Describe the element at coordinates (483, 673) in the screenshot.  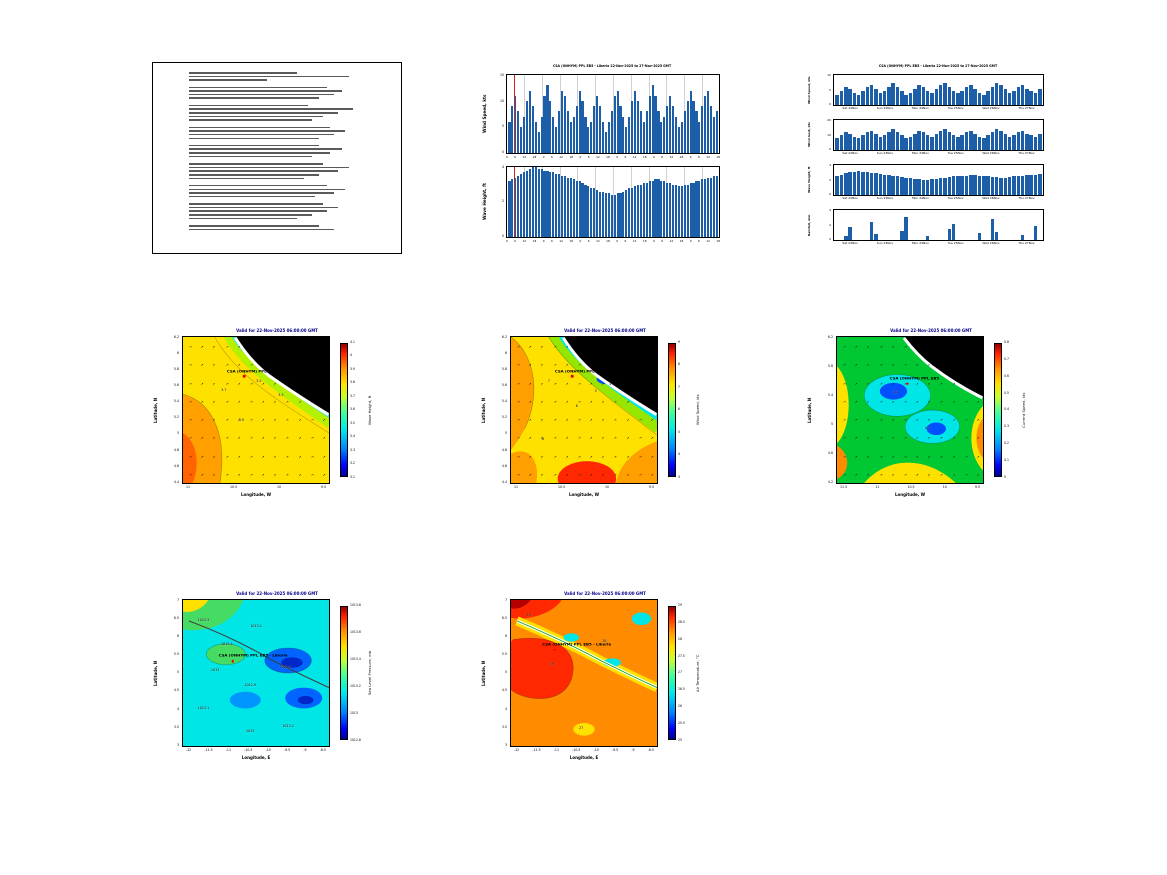
I see `y-axis-label: Latitude, N` at that location.